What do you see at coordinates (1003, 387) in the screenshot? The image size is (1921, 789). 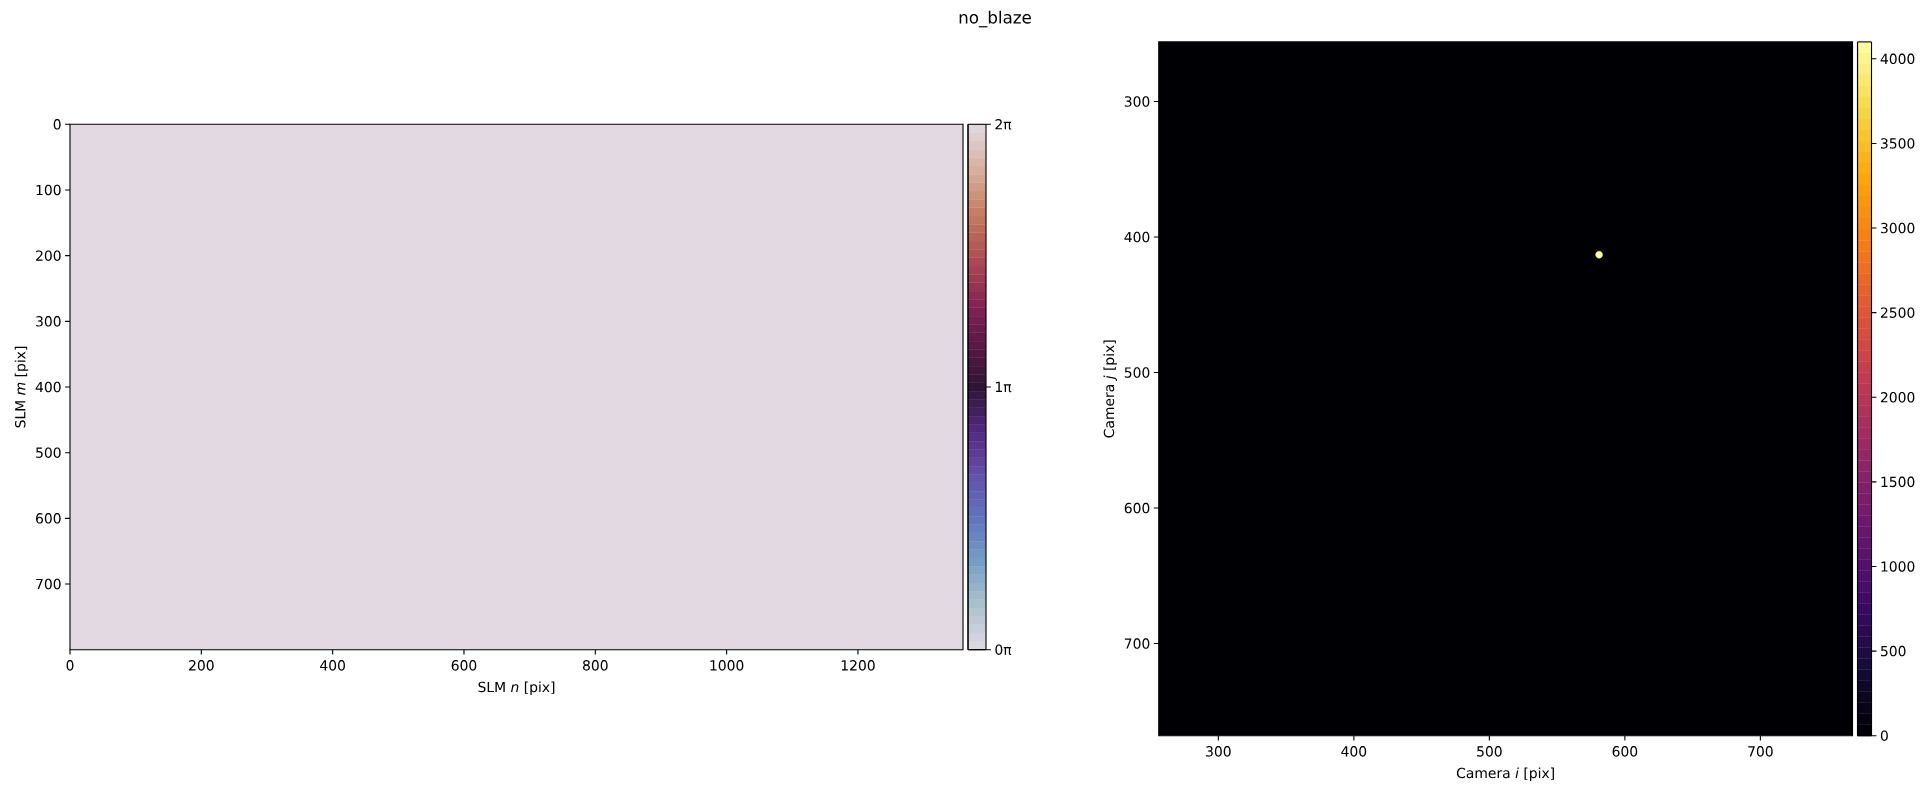 I see `color-bar-label: 1π` at bounding box center [1003, 387].